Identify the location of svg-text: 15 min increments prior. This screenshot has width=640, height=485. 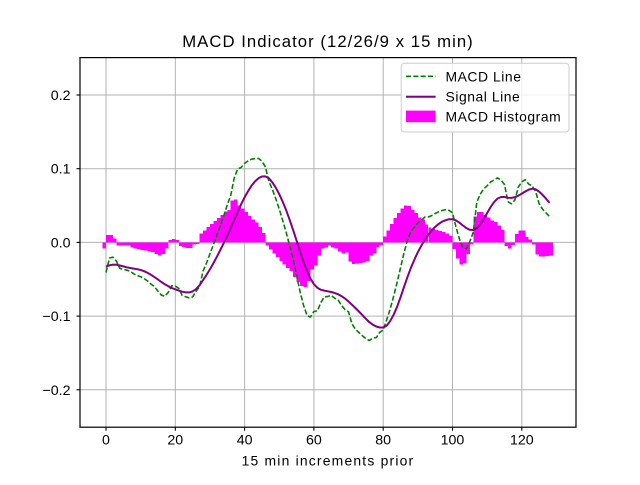
(328, 461).